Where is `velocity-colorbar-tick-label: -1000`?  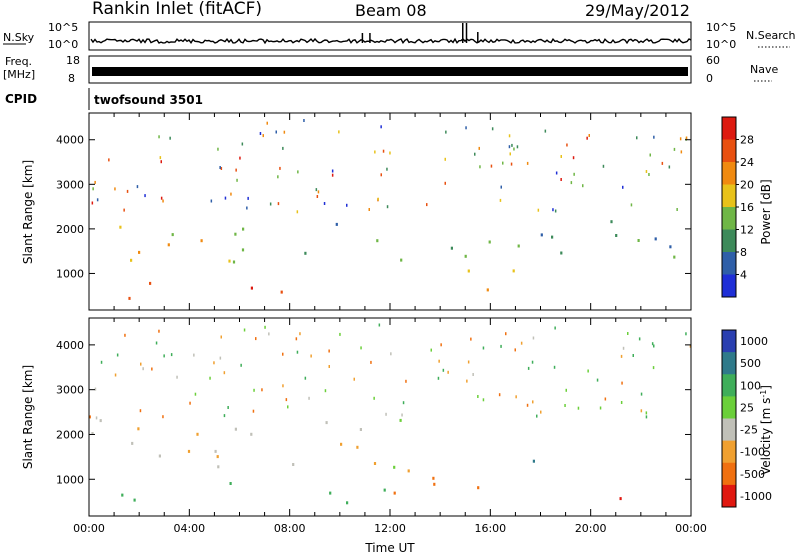 velocity-colorbar-tick-label: -1000 is located at coordinates (756, 496).